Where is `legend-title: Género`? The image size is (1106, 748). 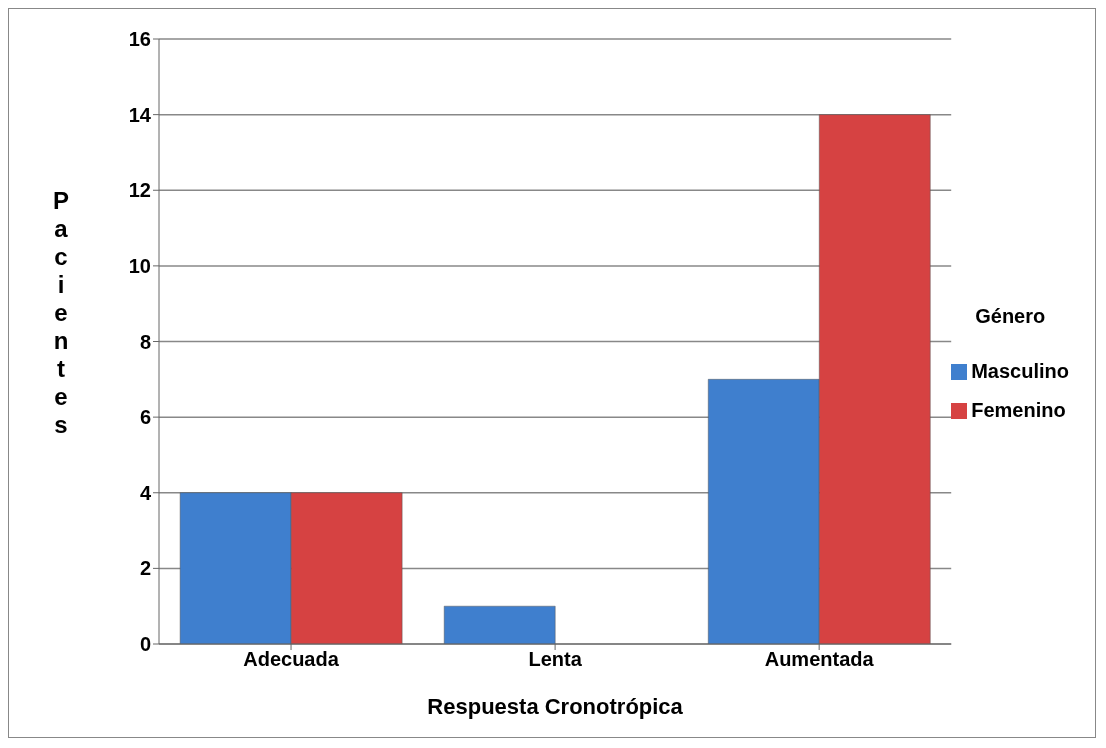
legend-title: Género is located at coordinates (1011, 316).